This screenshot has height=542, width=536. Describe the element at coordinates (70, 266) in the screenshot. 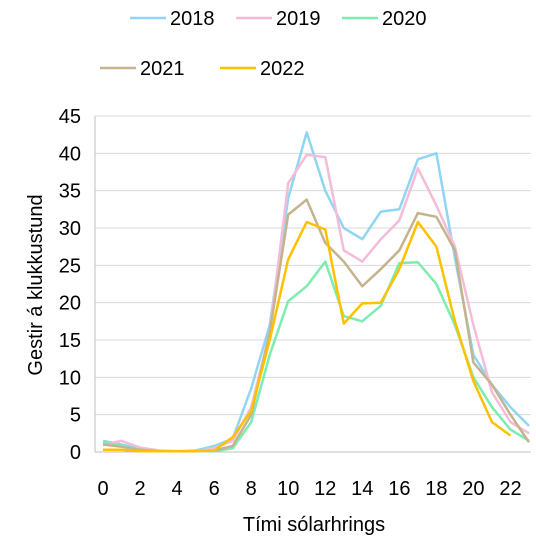

I see `y-tick-label: 25` at that location.